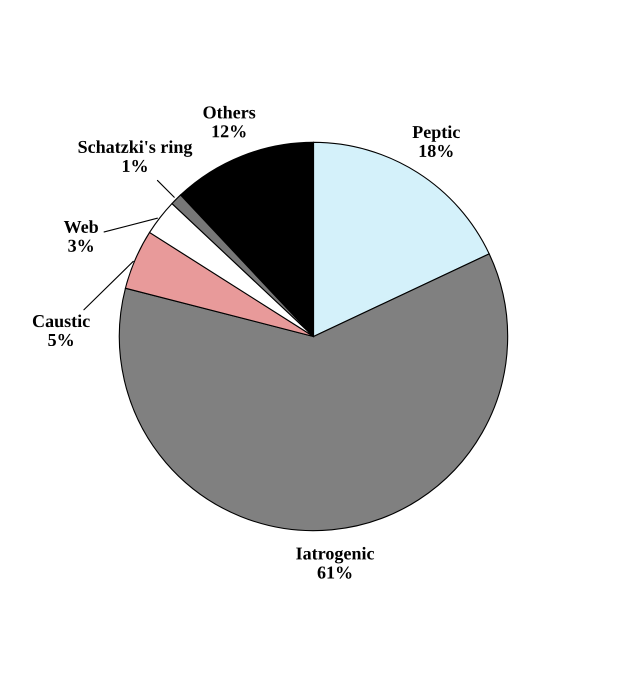 The width and height of the screenshot is (627, 673). I want to click on data-label: 3%, so click(80, 246).